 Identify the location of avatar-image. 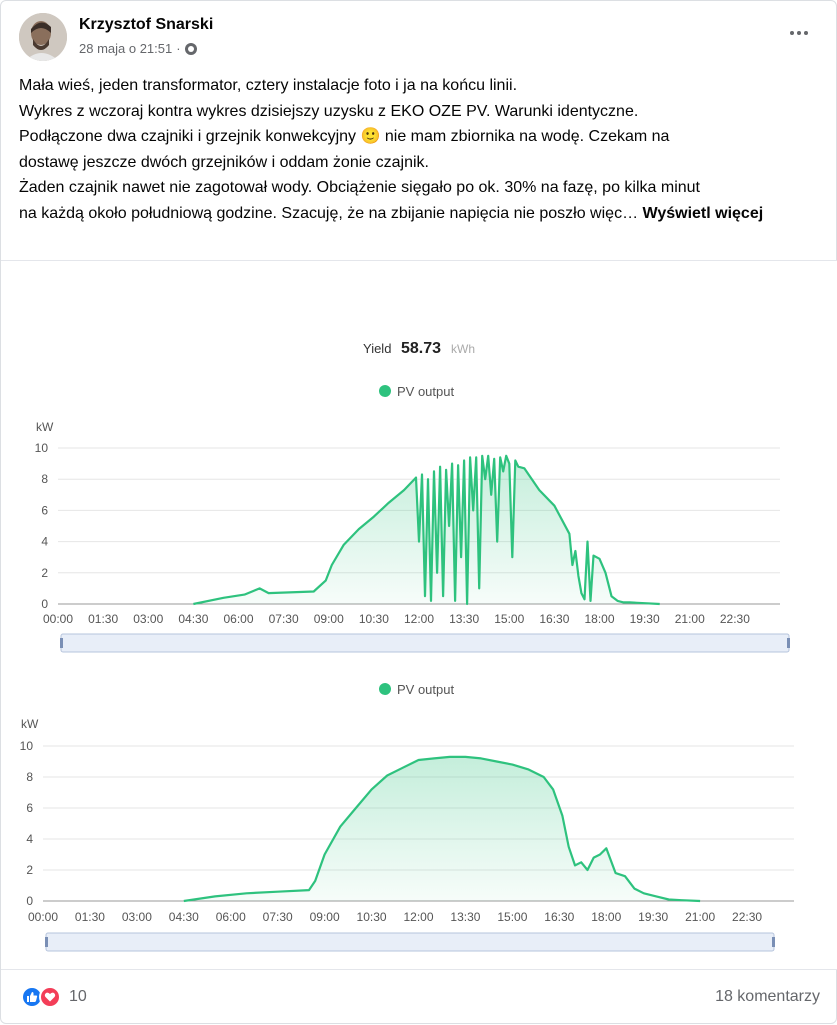
(43, 37).